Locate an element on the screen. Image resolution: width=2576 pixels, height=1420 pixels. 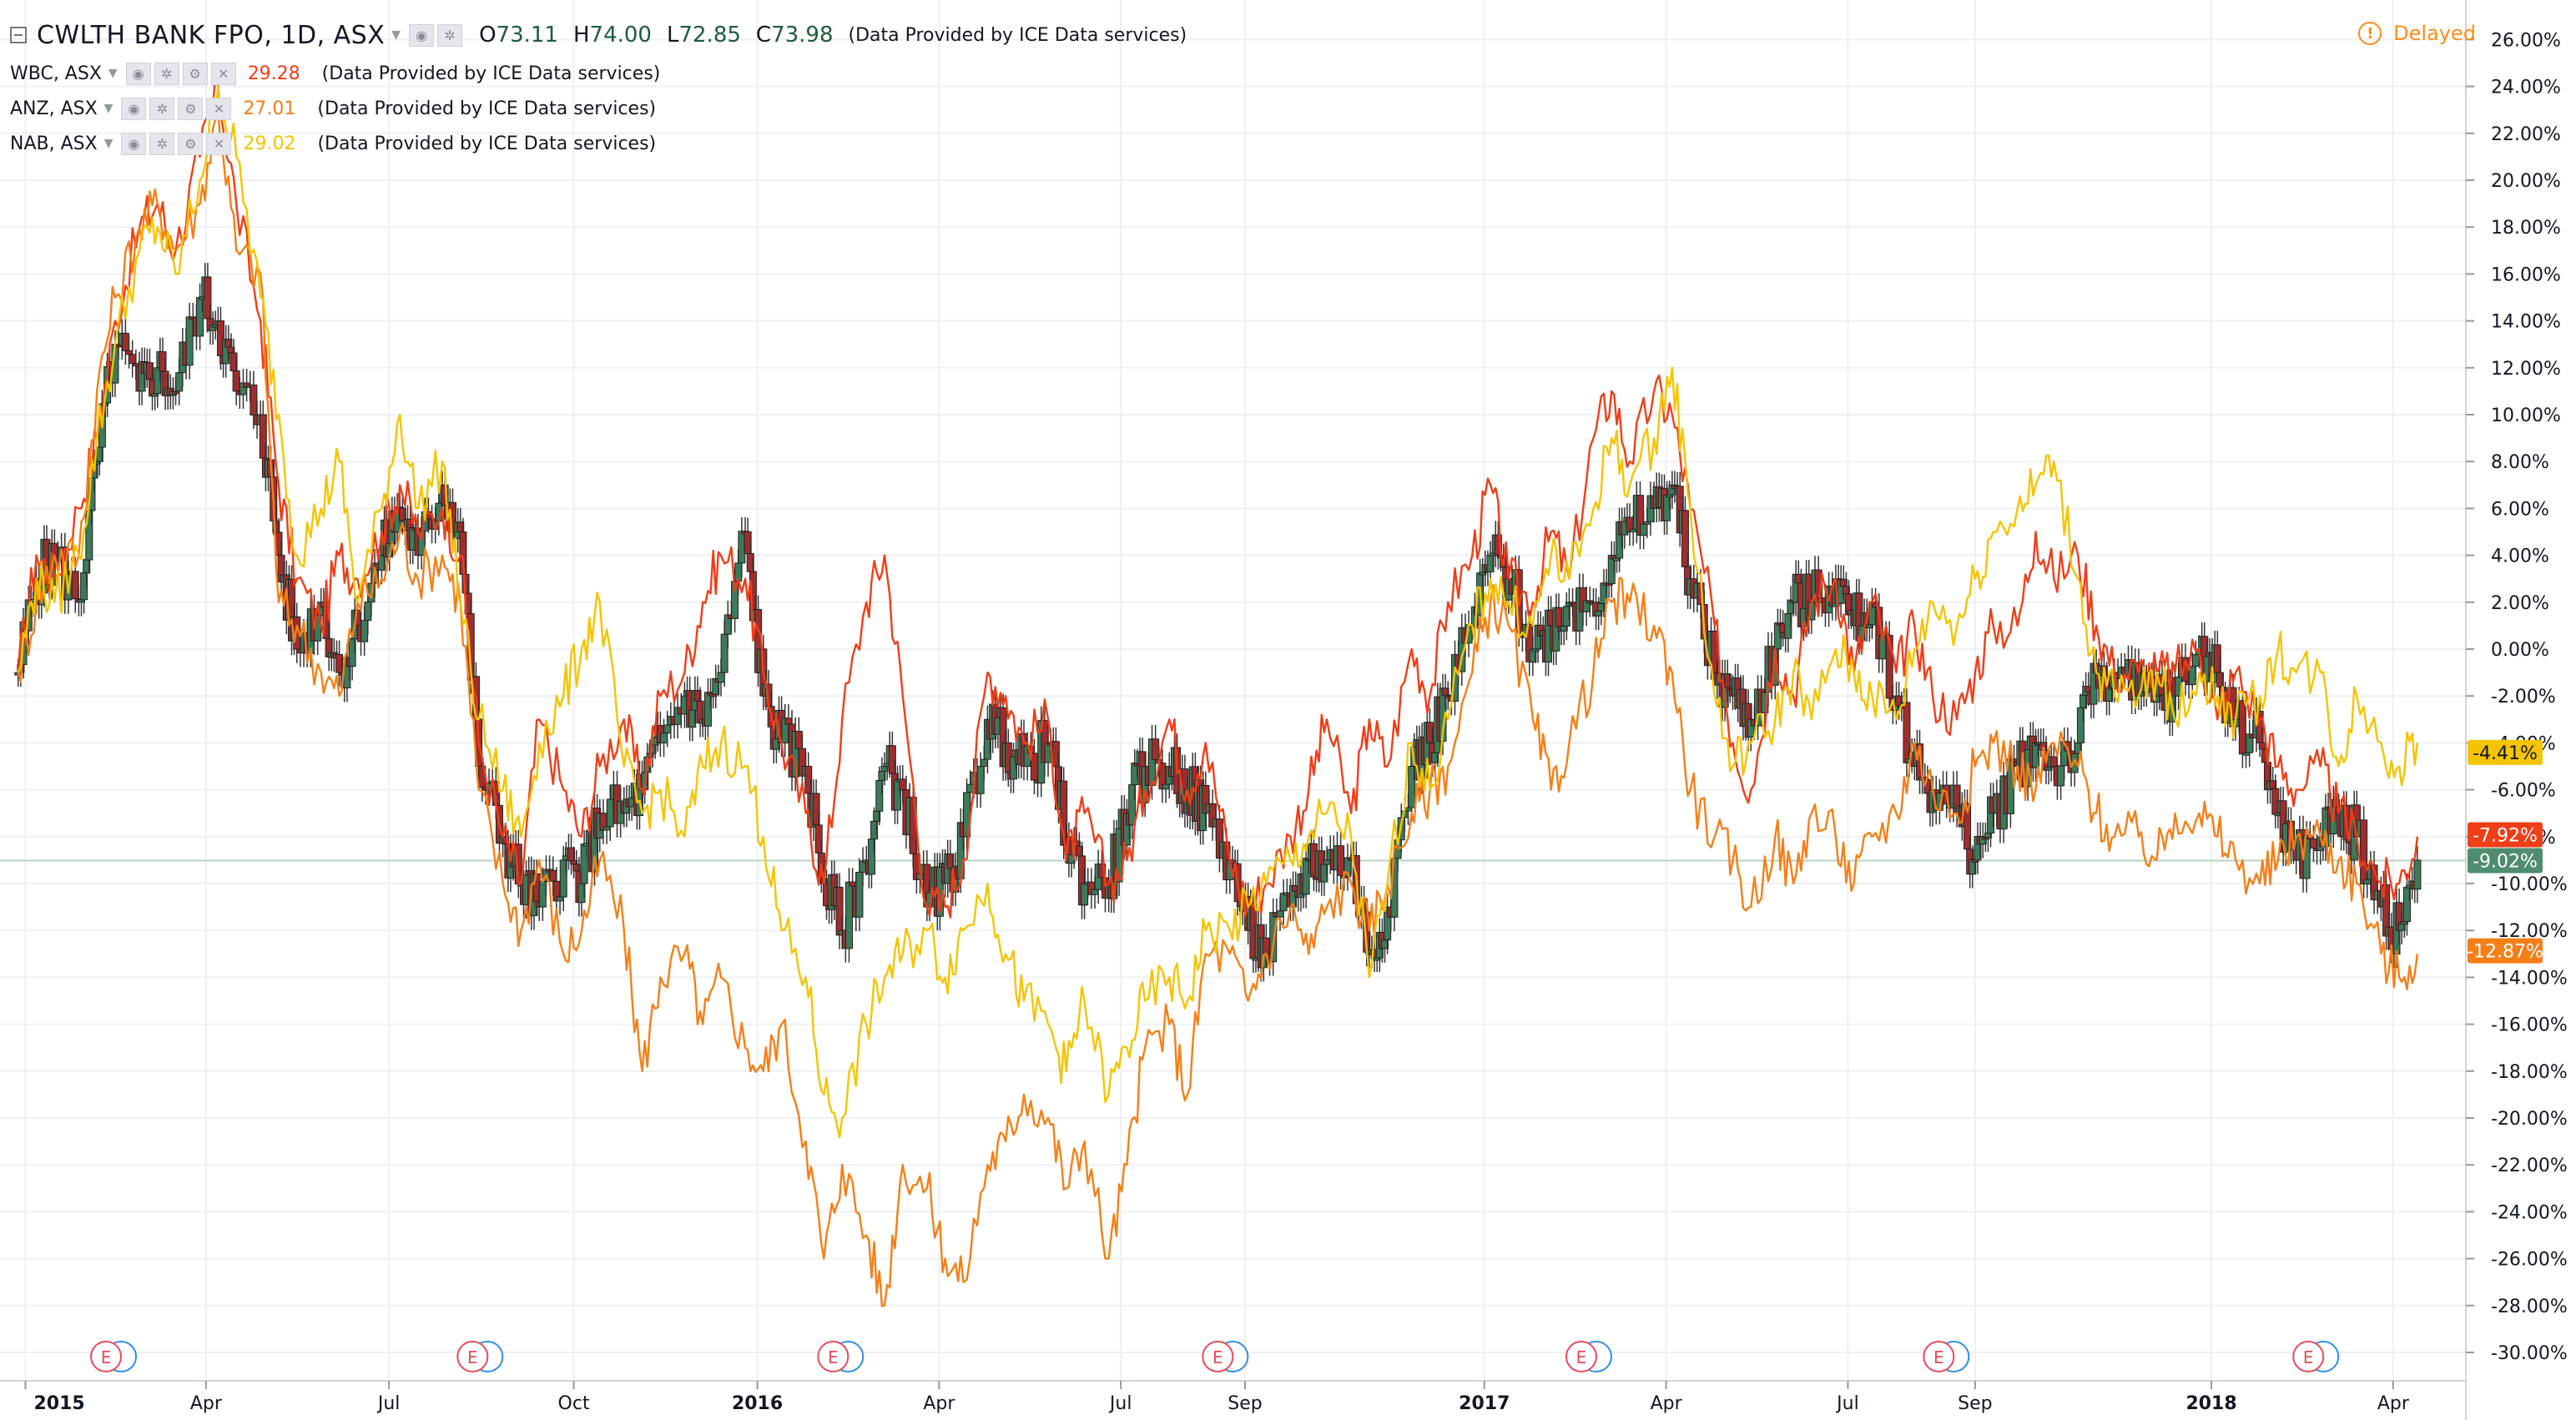
y-tick-label: -16.00% is located at coordinates (2529, 1025).